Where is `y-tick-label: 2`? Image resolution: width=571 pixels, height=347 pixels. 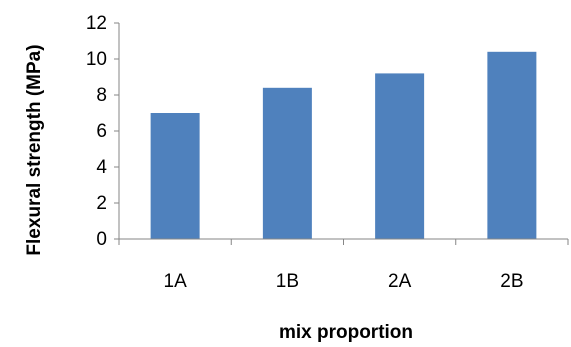 y-tick-label: 2 is located at coordinates (101, 203).